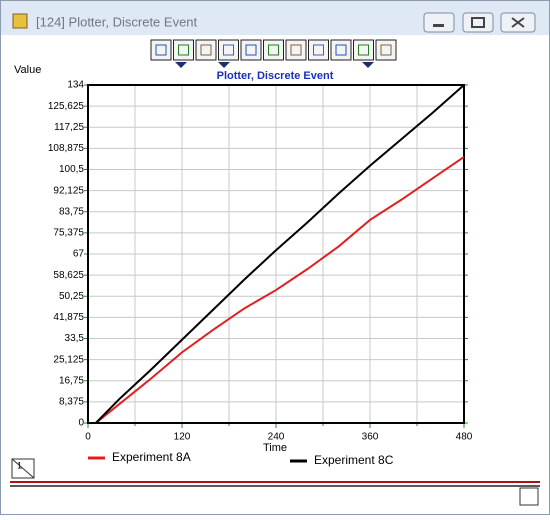 Image resolution: width=550 pixels, height=520 pixels. I want to click on maximize-button, so click(478, 22).